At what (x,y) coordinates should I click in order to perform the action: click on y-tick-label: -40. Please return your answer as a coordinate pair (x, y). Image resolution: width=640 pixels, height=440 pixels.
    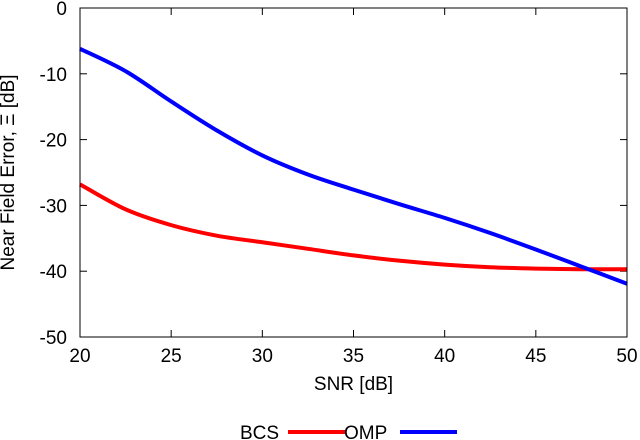
    Looking at the image, I should click on (53, 272).